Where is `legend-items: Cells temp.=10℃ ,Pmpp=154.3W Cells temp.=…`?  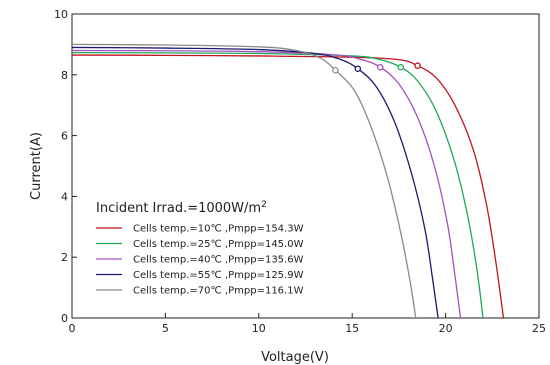 legend-items: Cells temp.=10℃ ,Pmpp=154.3W Cells temp.=… is located at coordinates (200, 260).